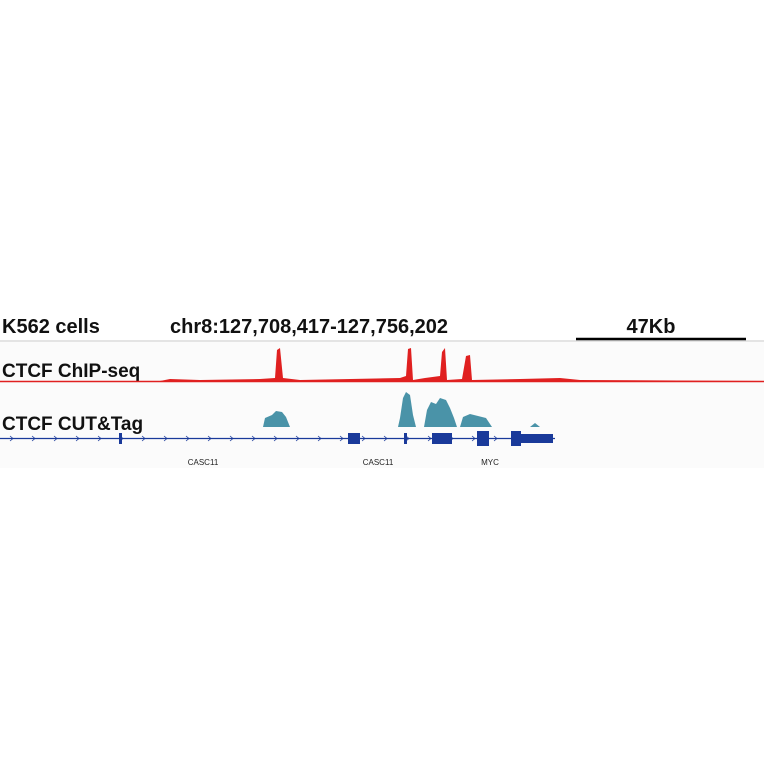 This screenshot has height=764, width=764. I want to click on track-label: CTCF ChIP-seq, so click(71, 371).